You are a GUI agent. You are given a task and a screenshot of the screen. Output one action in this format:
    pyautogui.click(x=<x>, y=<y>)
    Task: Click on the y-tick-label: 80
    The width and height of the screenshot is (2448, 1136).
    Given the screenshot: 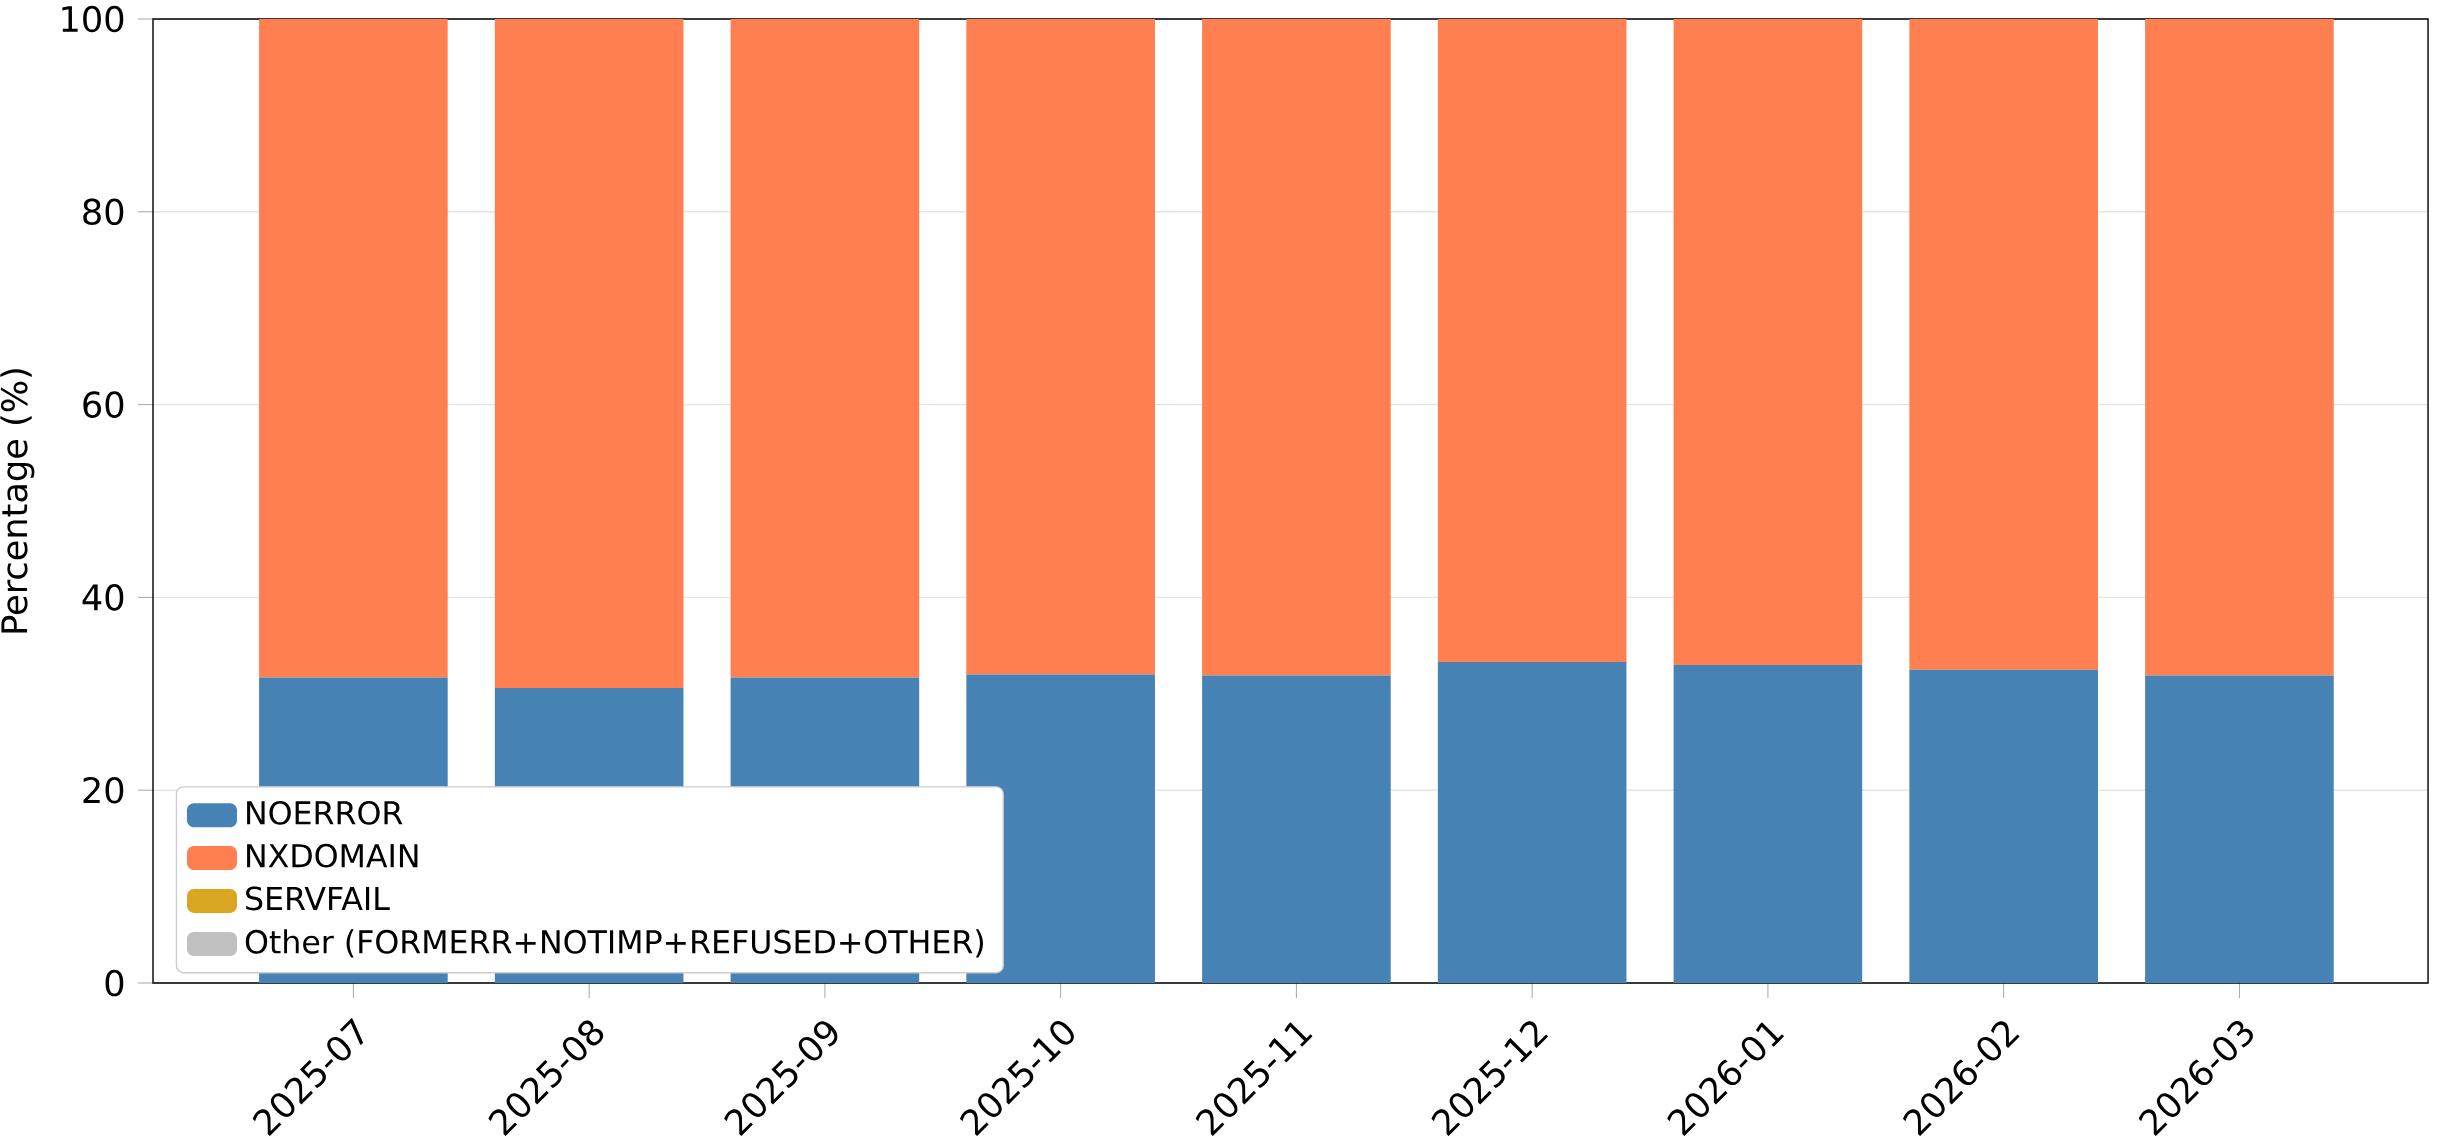 What is the action you would take?
    pyautogui.click(x=103, y=212)
    